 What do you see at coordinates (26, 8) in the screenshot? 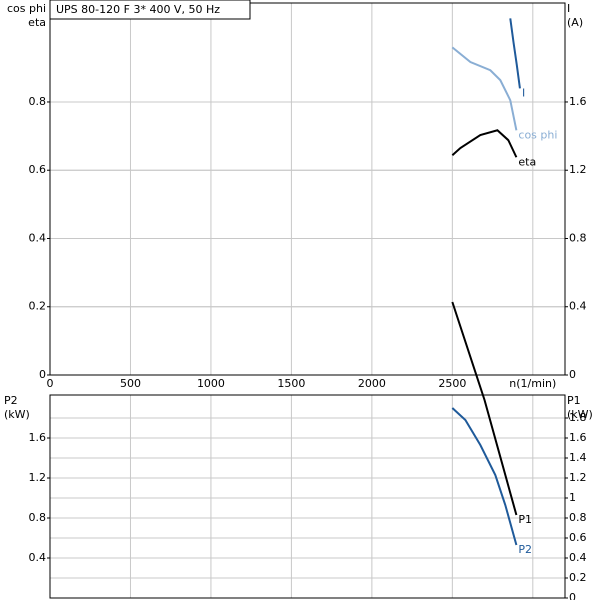
I see `y-axis-label: cos phi` at bounding box center [26, 8].